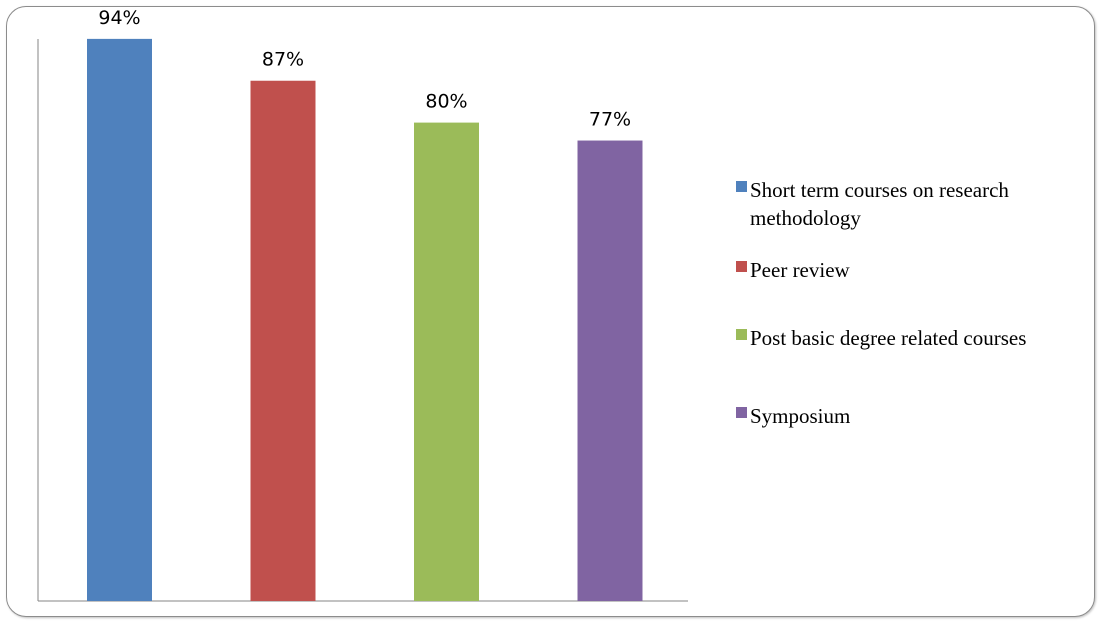 Image resolution: width=1101 pixels, height=623 pixels. I want to click on legend-key-purple, so click(741, 412).